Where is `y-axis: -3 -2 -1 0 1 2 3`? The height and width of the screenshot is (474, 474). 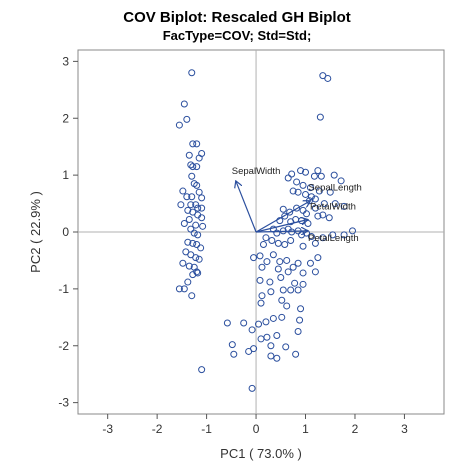
y-axis: -3 -2 -1 0 1 2 3 is located at coordinates (68, 232).